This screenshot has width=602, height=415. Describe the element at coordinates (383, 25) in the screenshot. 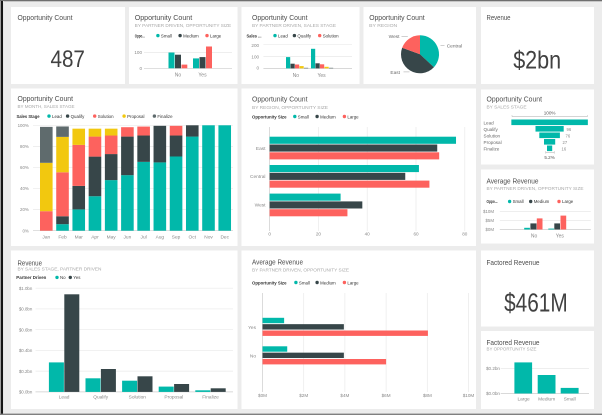

I see `svg-text: BY REGION` at that location.